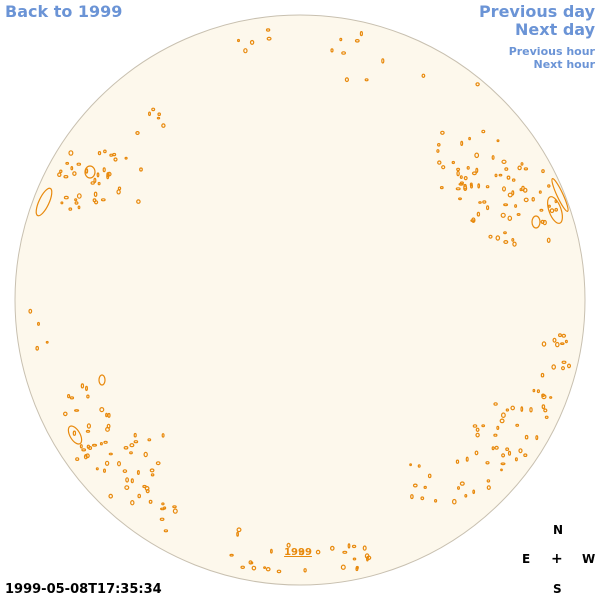 The width and height of the screenshot is (600, 600). I want to click on back-to-year-link: Back to 1999, so click(64, 11).